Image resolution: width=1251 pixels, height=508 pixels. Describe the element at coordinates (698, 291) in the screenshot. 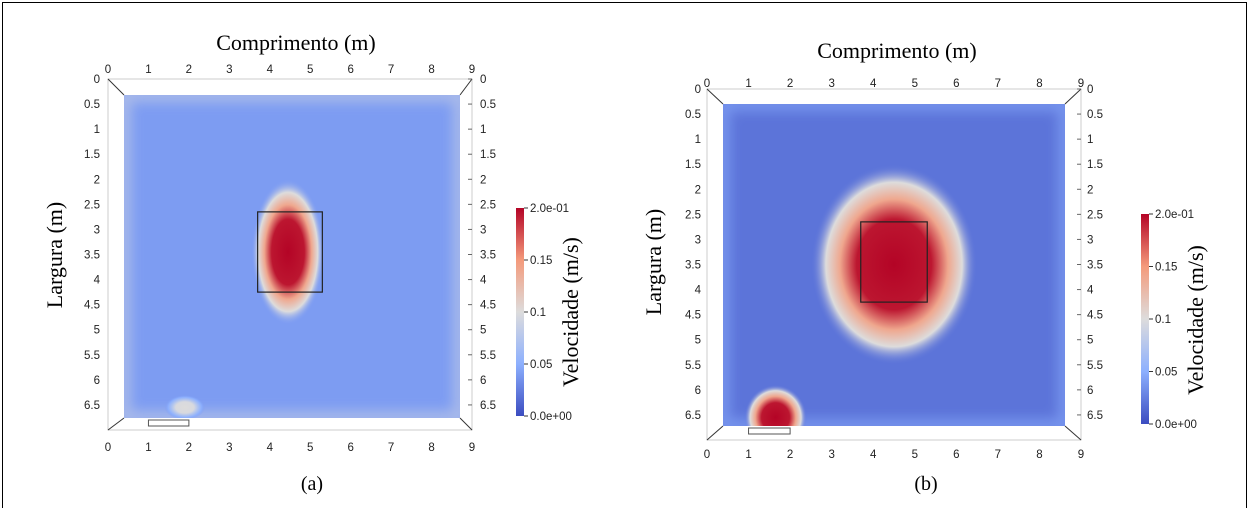

I see `y-tick-label-left: 4` at that location.